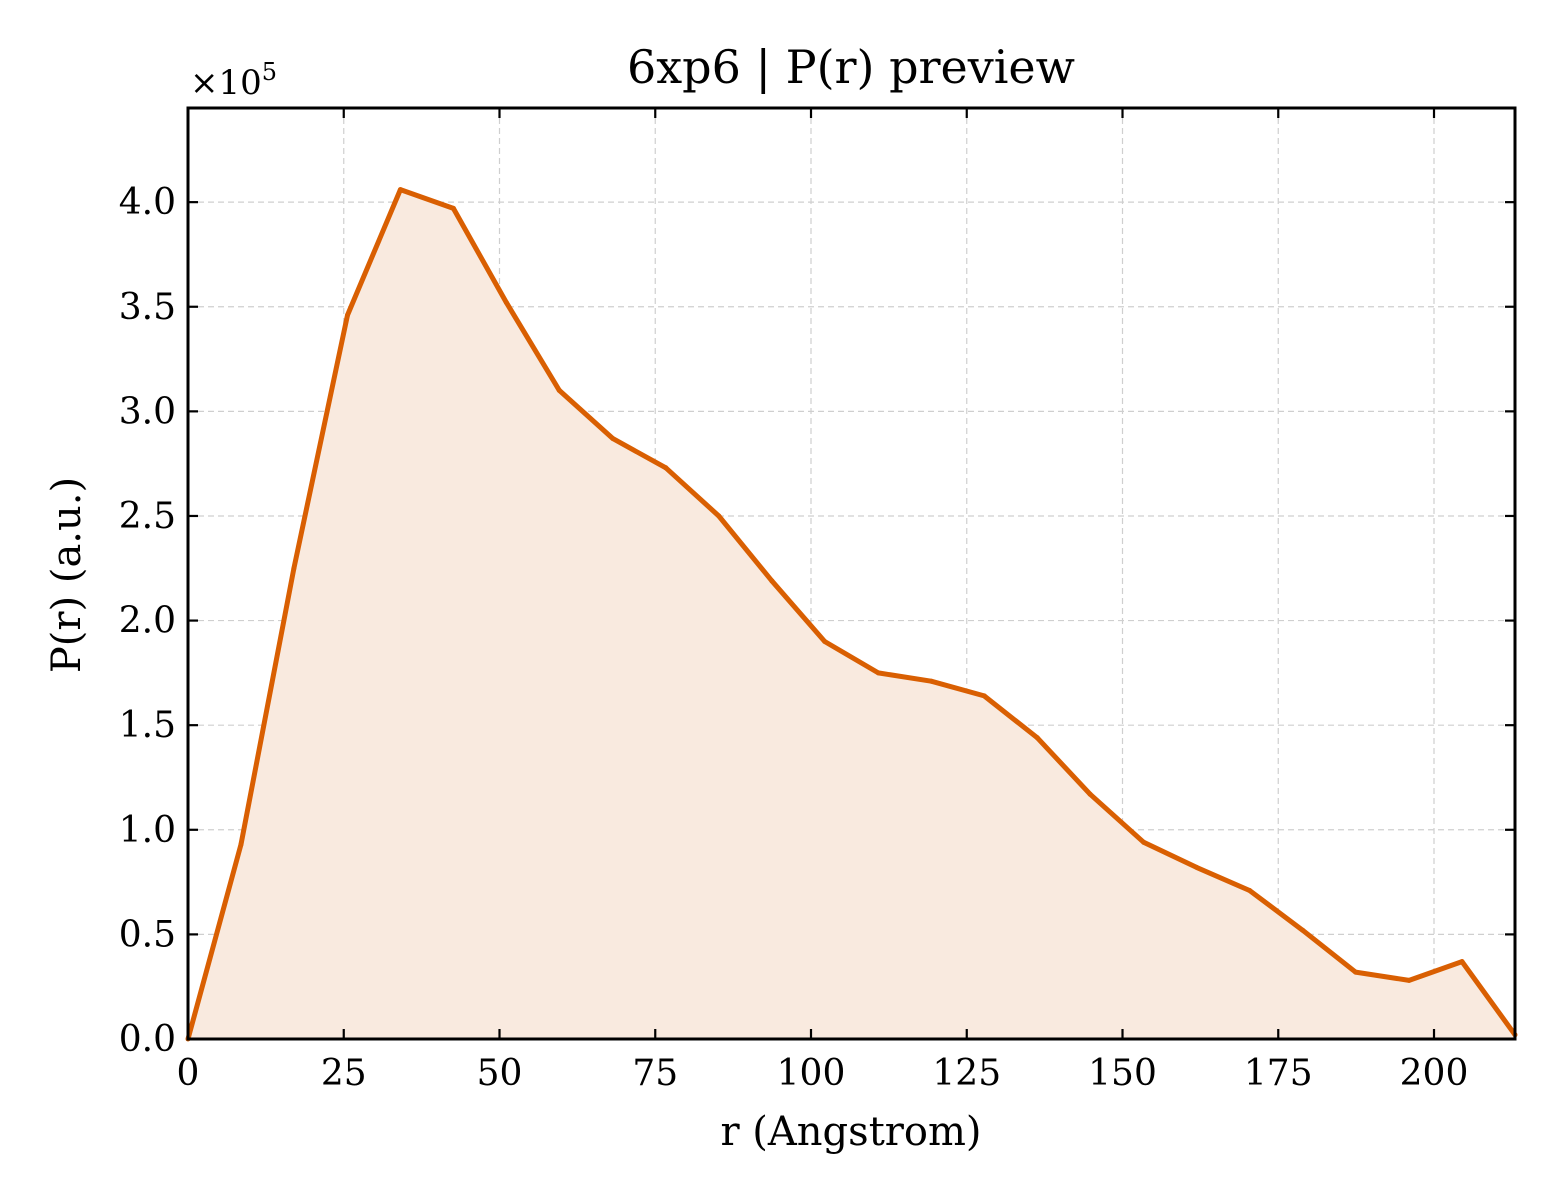  I want to click on x-tick-label: 175, so click(1278, 1073).